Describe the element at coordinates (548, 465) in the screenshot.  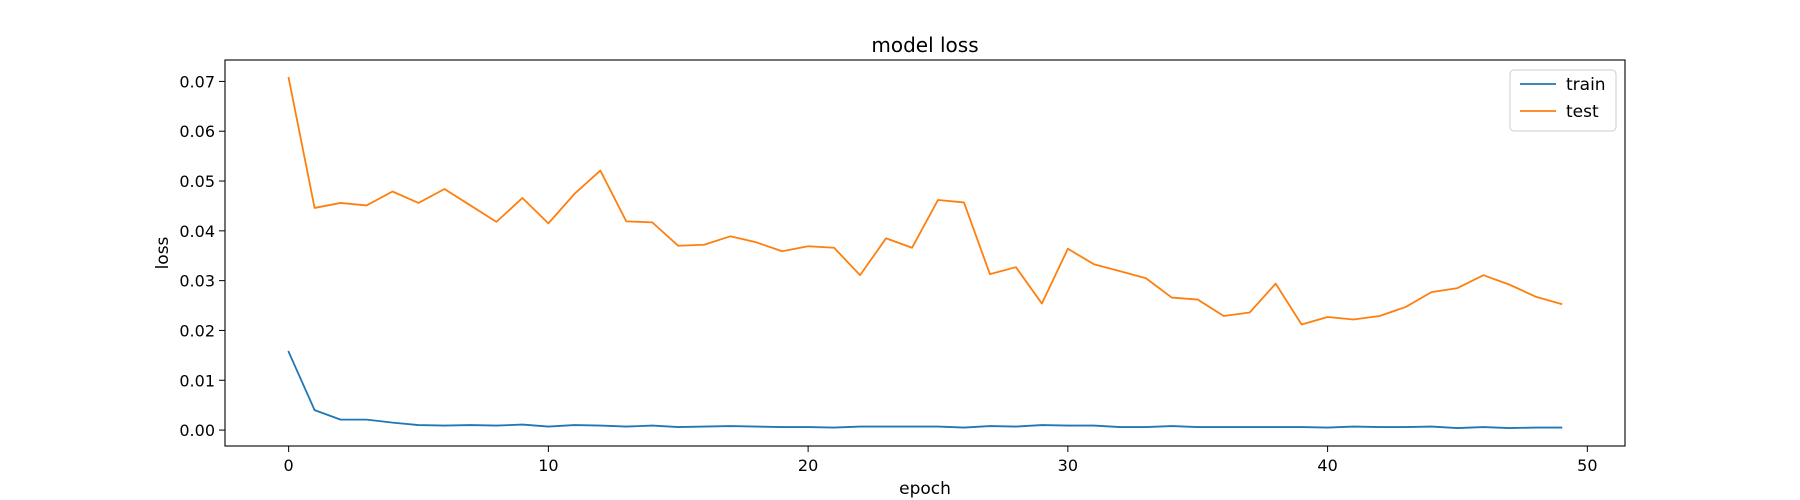
I see `x-tick-label: 10` at that location.